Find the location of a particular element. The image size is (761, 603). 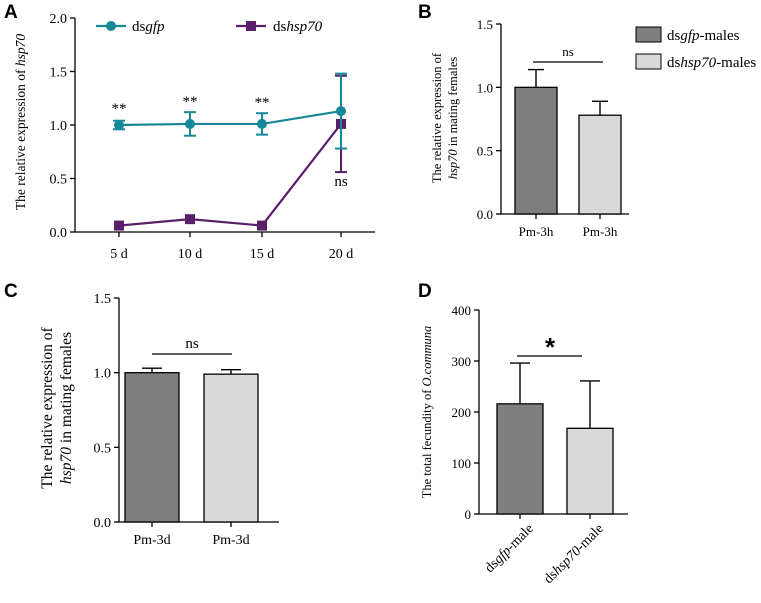

panel-b-bars is located at coordinates (568, 141).